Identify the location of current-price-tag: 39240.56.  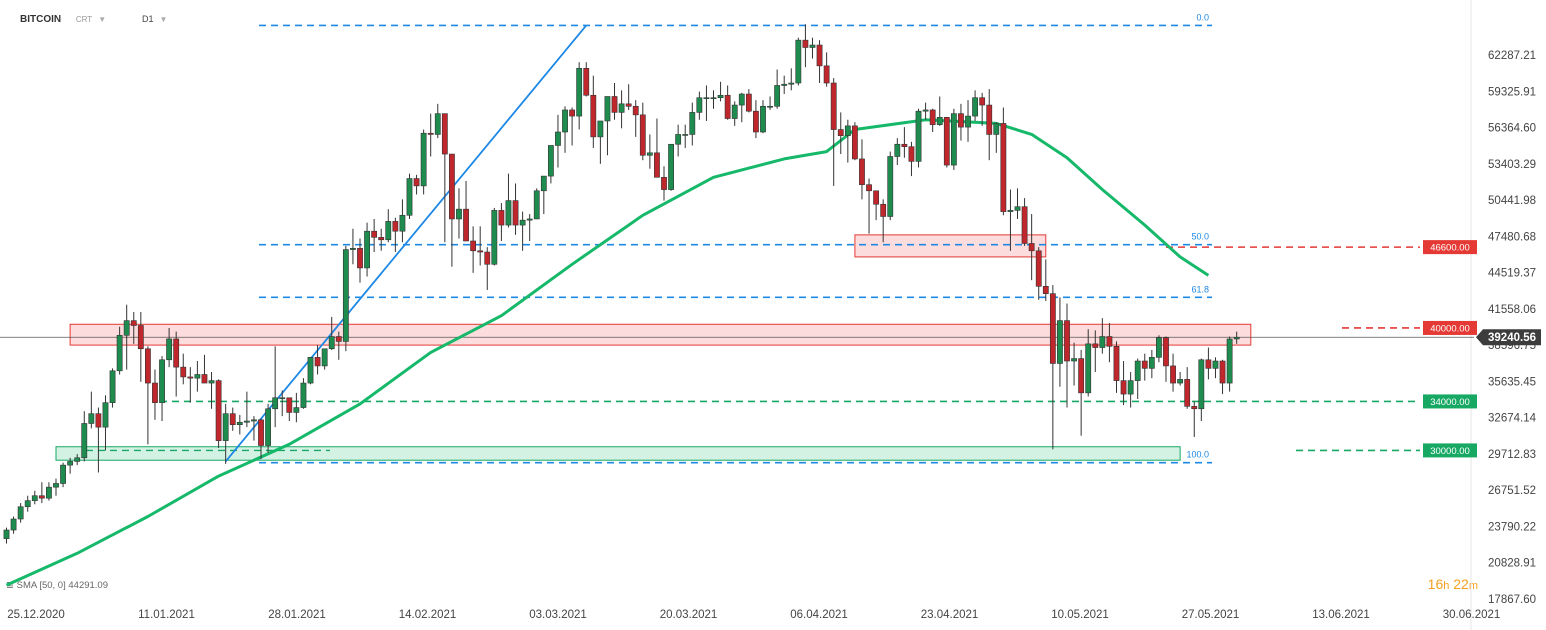
(1508, 337).